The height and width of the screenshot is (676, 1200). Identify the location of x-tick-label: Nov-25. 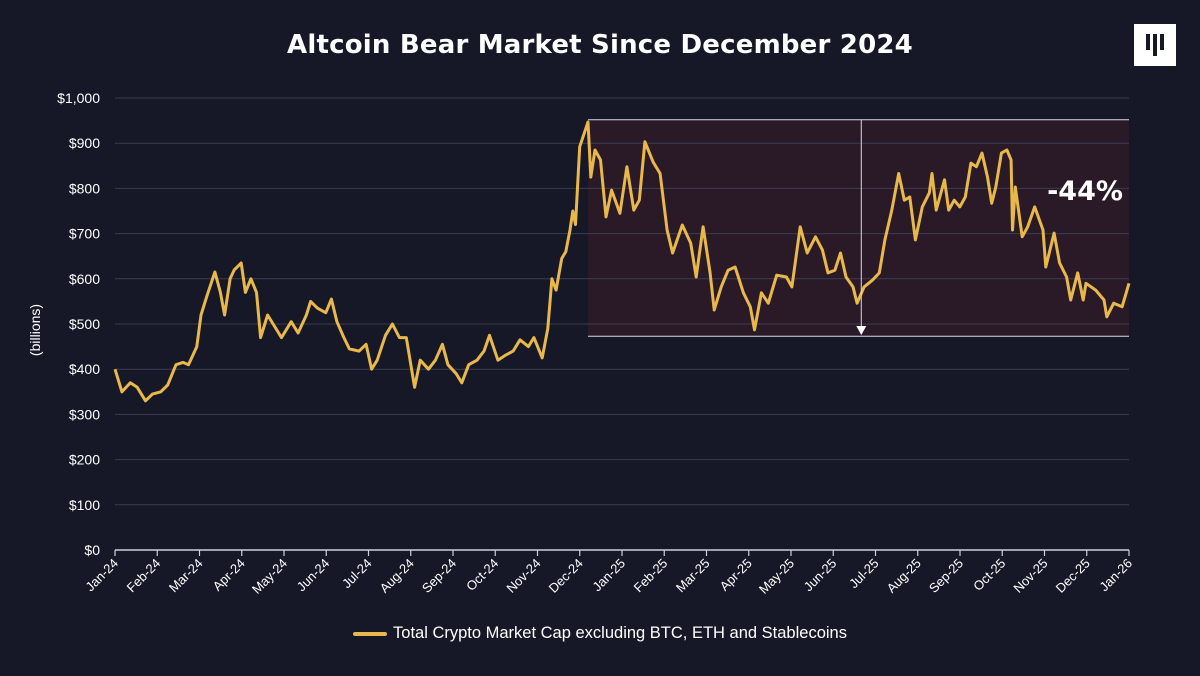
(1030, 576).